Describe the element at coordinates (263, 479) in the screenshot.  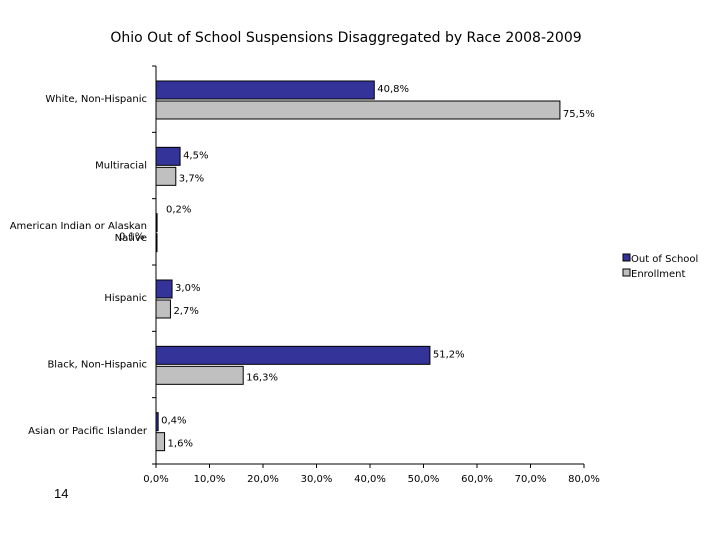
I see `x-tick-label: 20,0%` at that location.